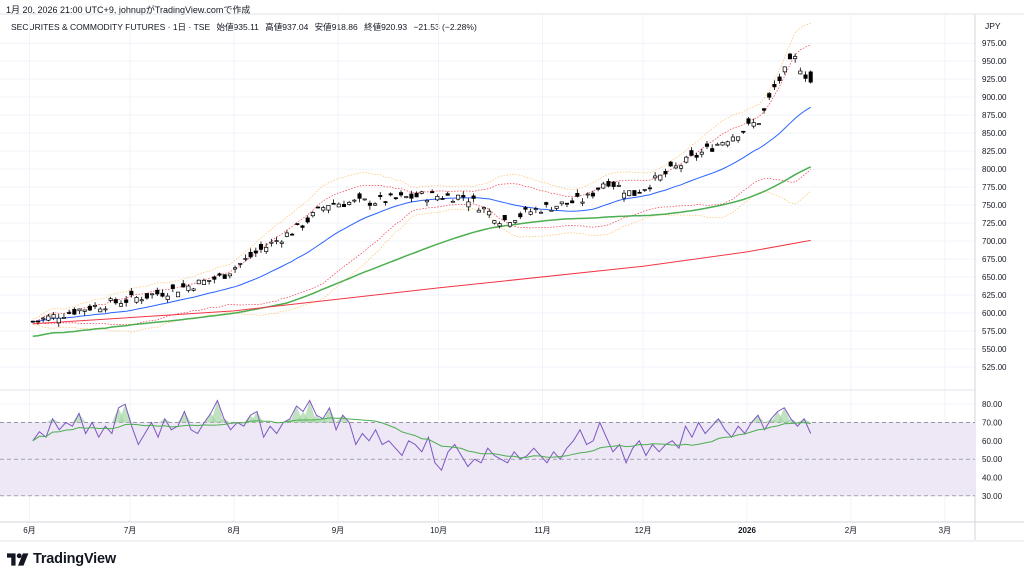  I want to click on price-tick-label: 700.00, so click(994, 241).